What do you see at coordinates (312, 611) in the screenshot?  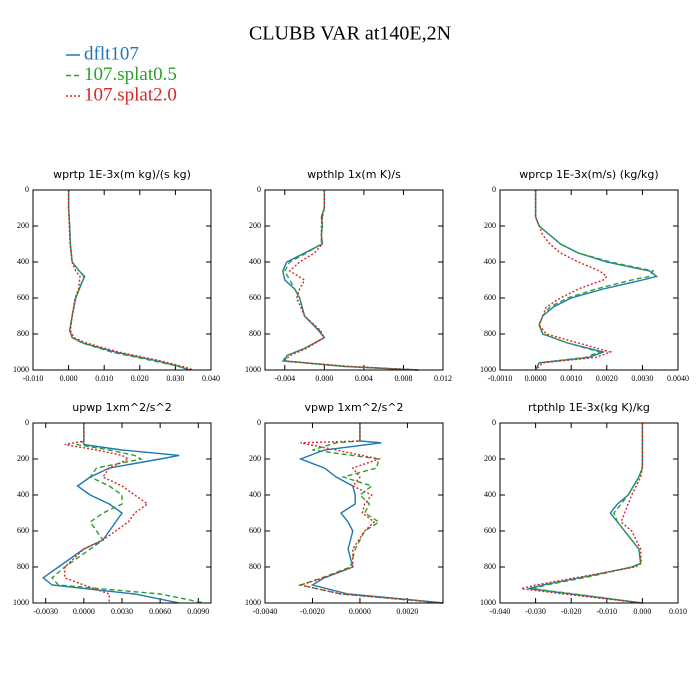 I see `x-tick-label: -0.0020` at bounding box center [312, 611].